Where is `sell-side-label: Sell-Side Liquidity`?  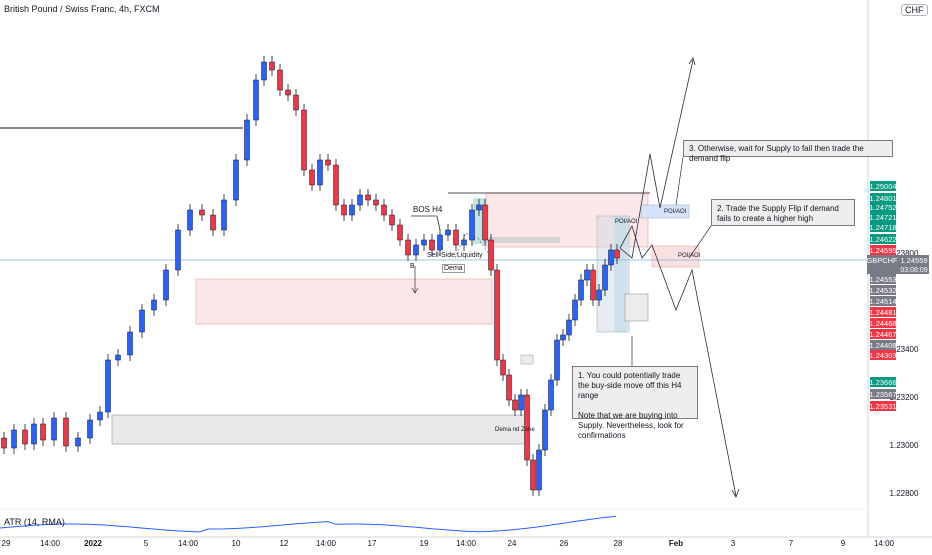
sell-side-label: Sell-Side Liquidity is located at coordinates (455, 255).